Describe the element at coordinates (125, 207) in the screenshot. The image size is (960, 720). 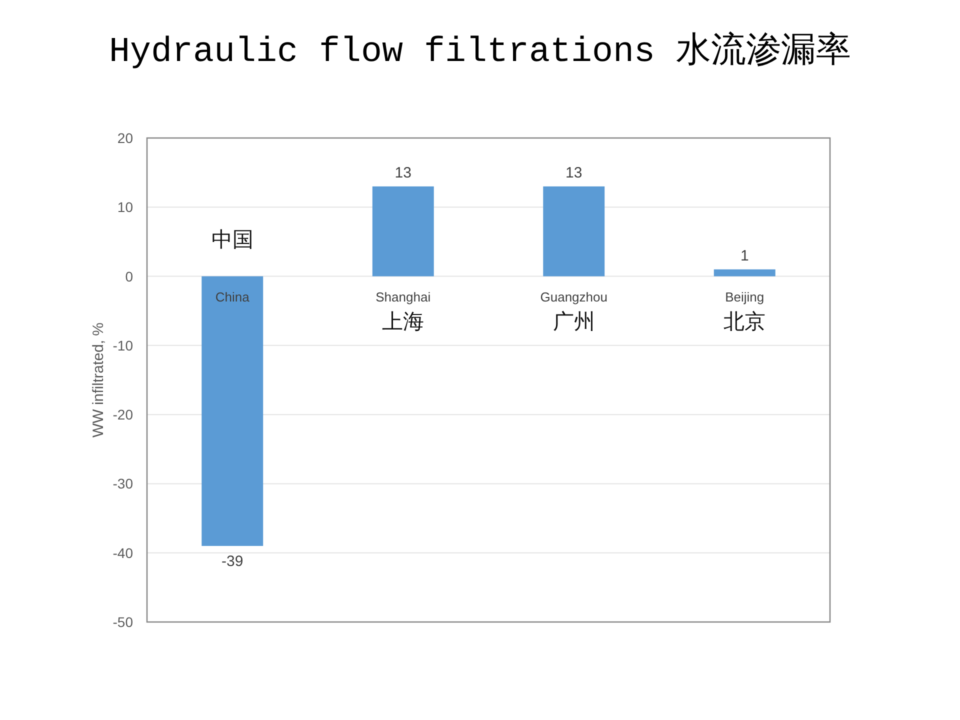
I see `y-tick-label: 10` at that location.